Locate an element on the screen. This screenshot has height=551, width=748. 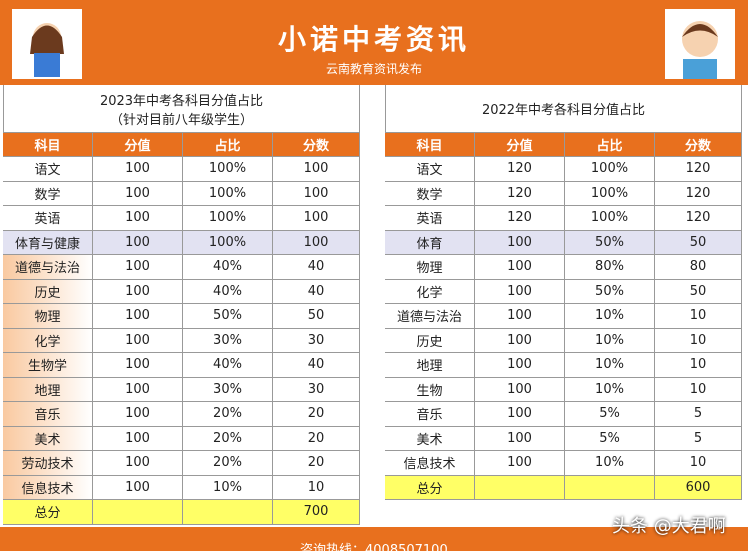
table-title: 2023年中考各科目分值占比 （针对目前八年级学生） is located at coordinates (181, 109).